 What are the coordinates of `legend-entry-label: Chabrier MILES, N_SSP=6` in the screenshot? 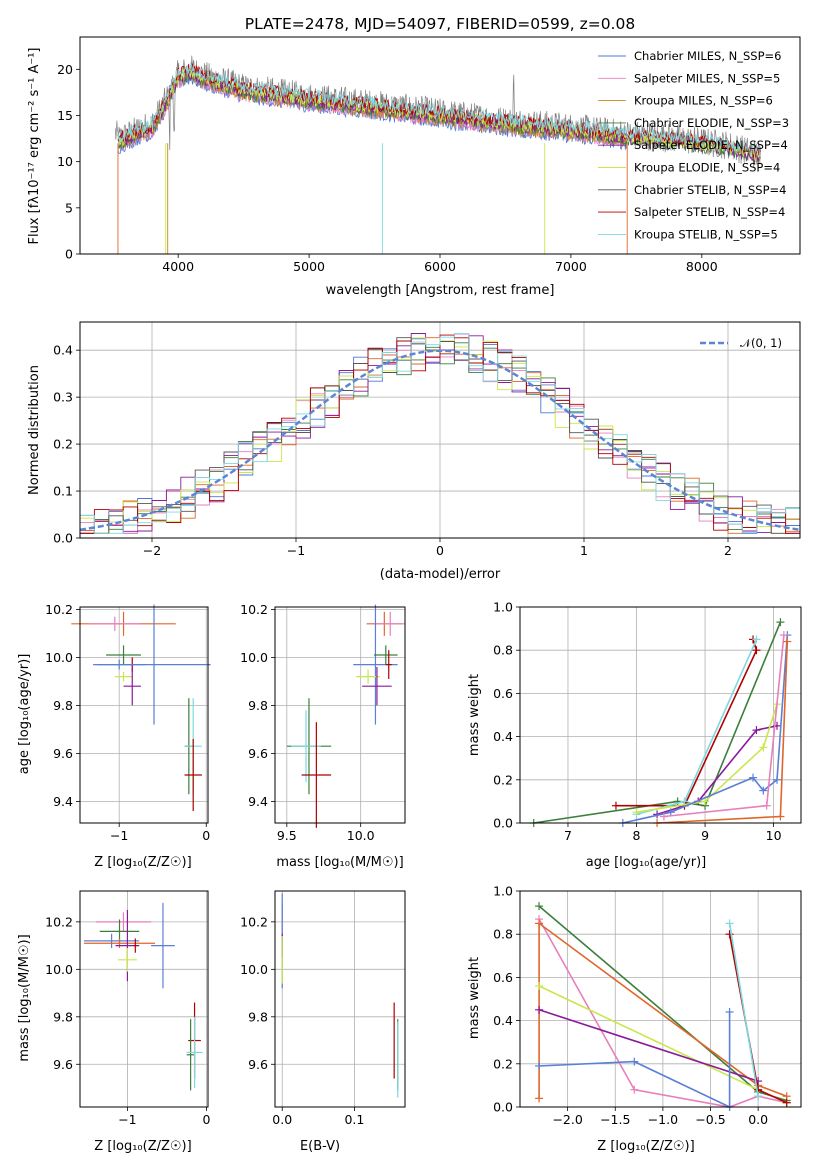 It's located at (707, 56).